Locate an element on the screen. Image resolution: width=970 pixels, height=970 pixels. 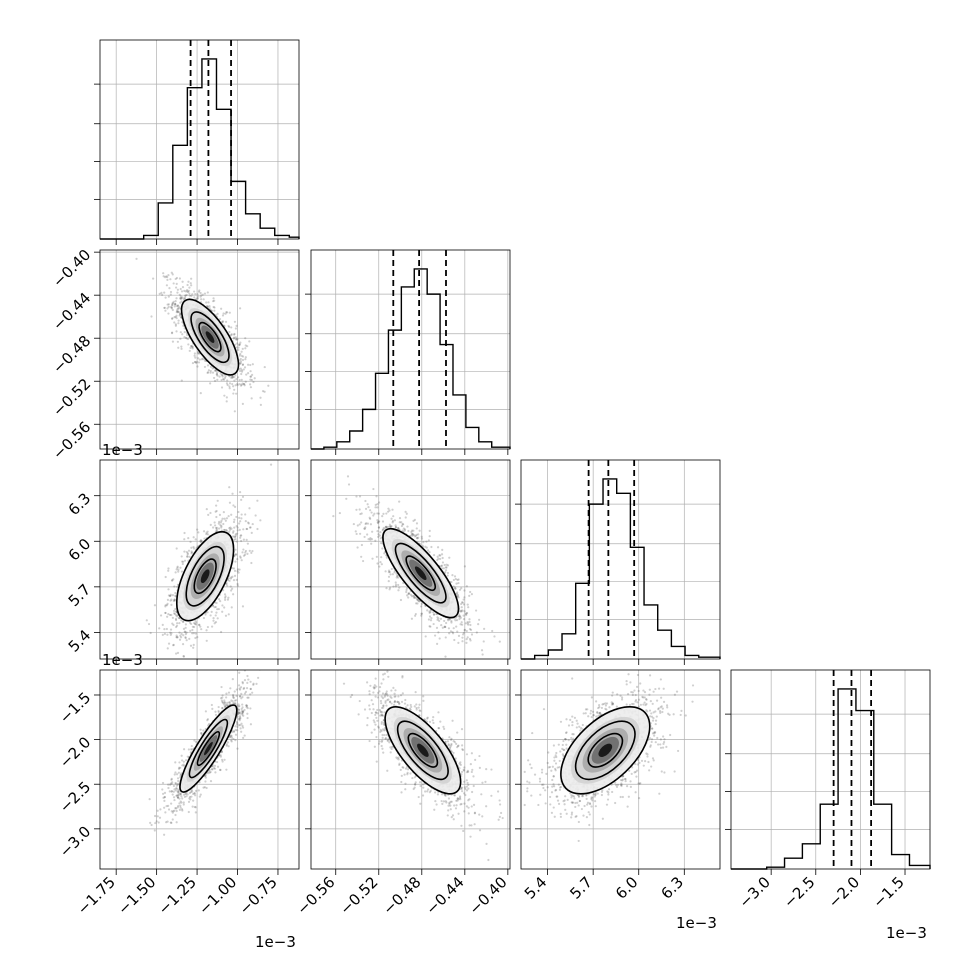
y-tick-label: 5.7 is located at coordinates (80, 595).